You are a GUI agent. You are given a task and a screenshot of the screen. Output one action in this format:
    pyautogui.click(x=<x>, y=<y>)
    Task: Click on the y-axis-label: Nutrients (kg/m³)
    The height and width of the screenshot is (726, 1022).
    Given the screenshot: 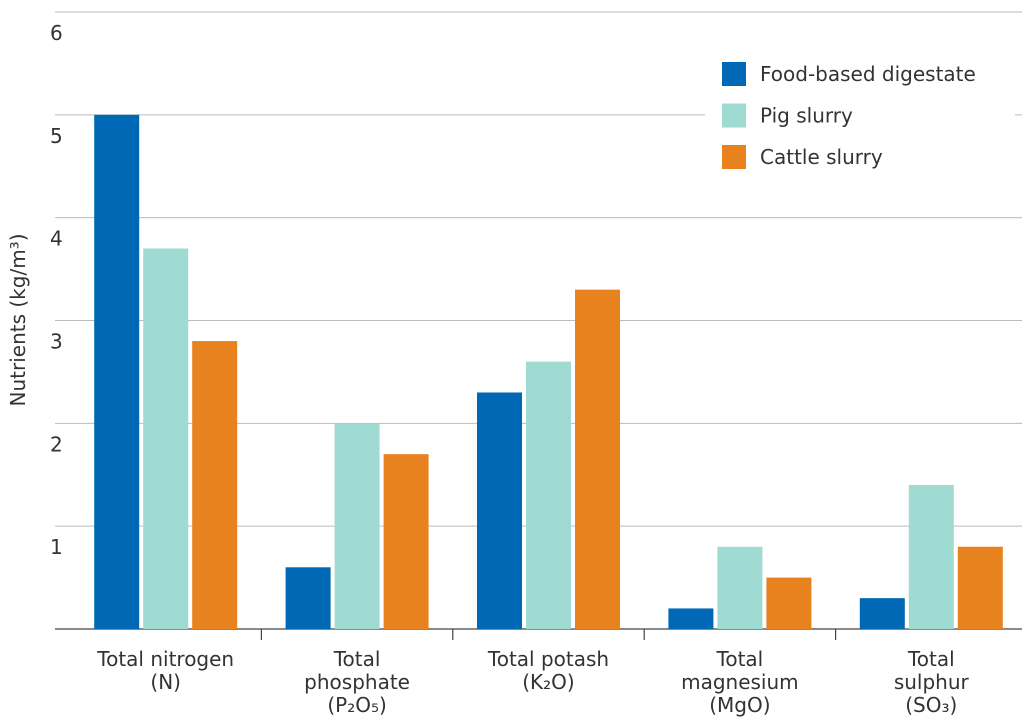 What is the action you would take?
    pyautogui.click(x=18, y=320)
    